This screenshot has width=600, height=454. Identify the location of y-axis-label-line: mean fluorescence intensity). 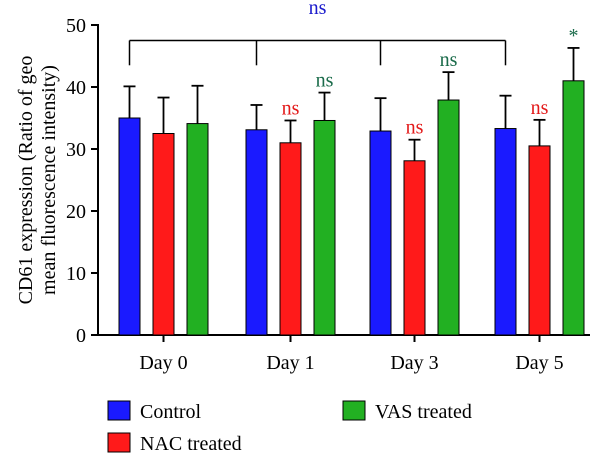
(49, 180).